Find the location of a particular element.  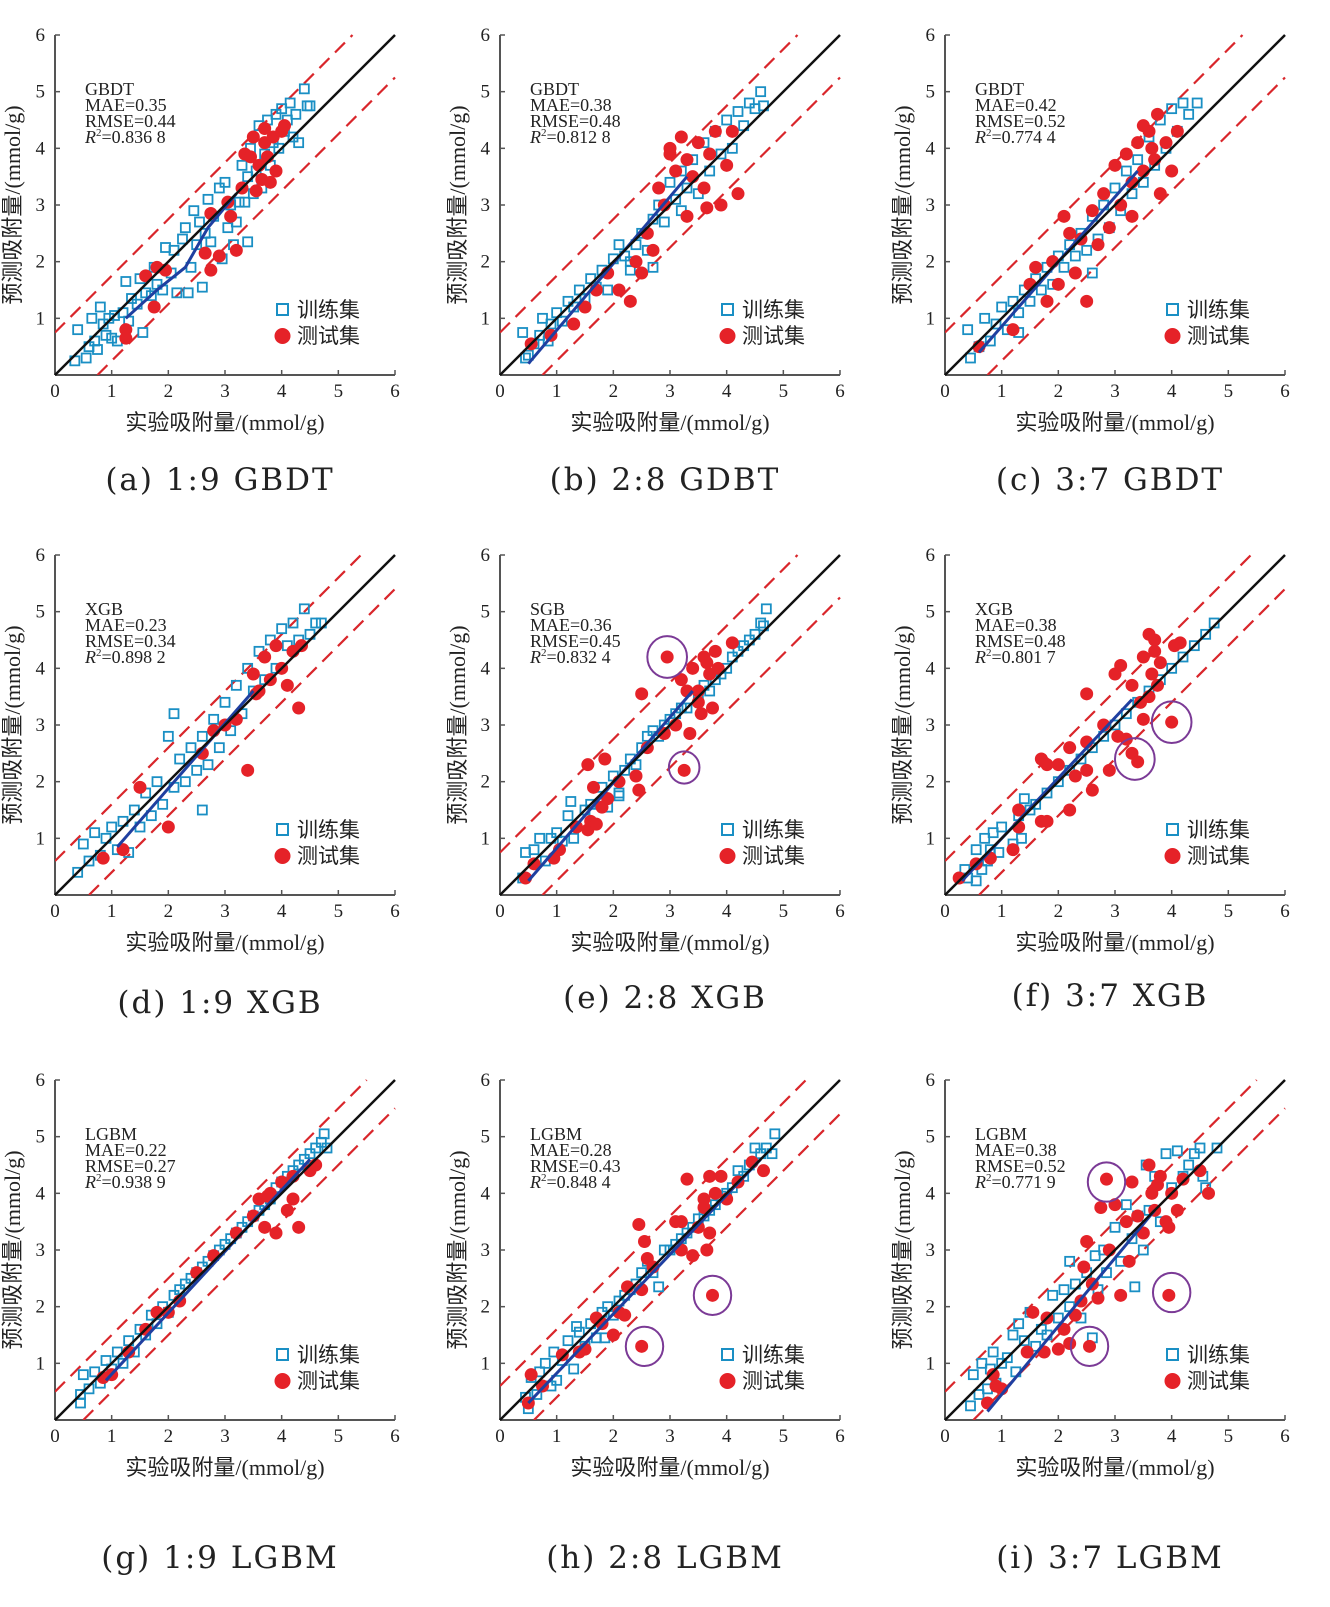

mae-stat: MAE=0.38 is located at coordinates (571, 105).